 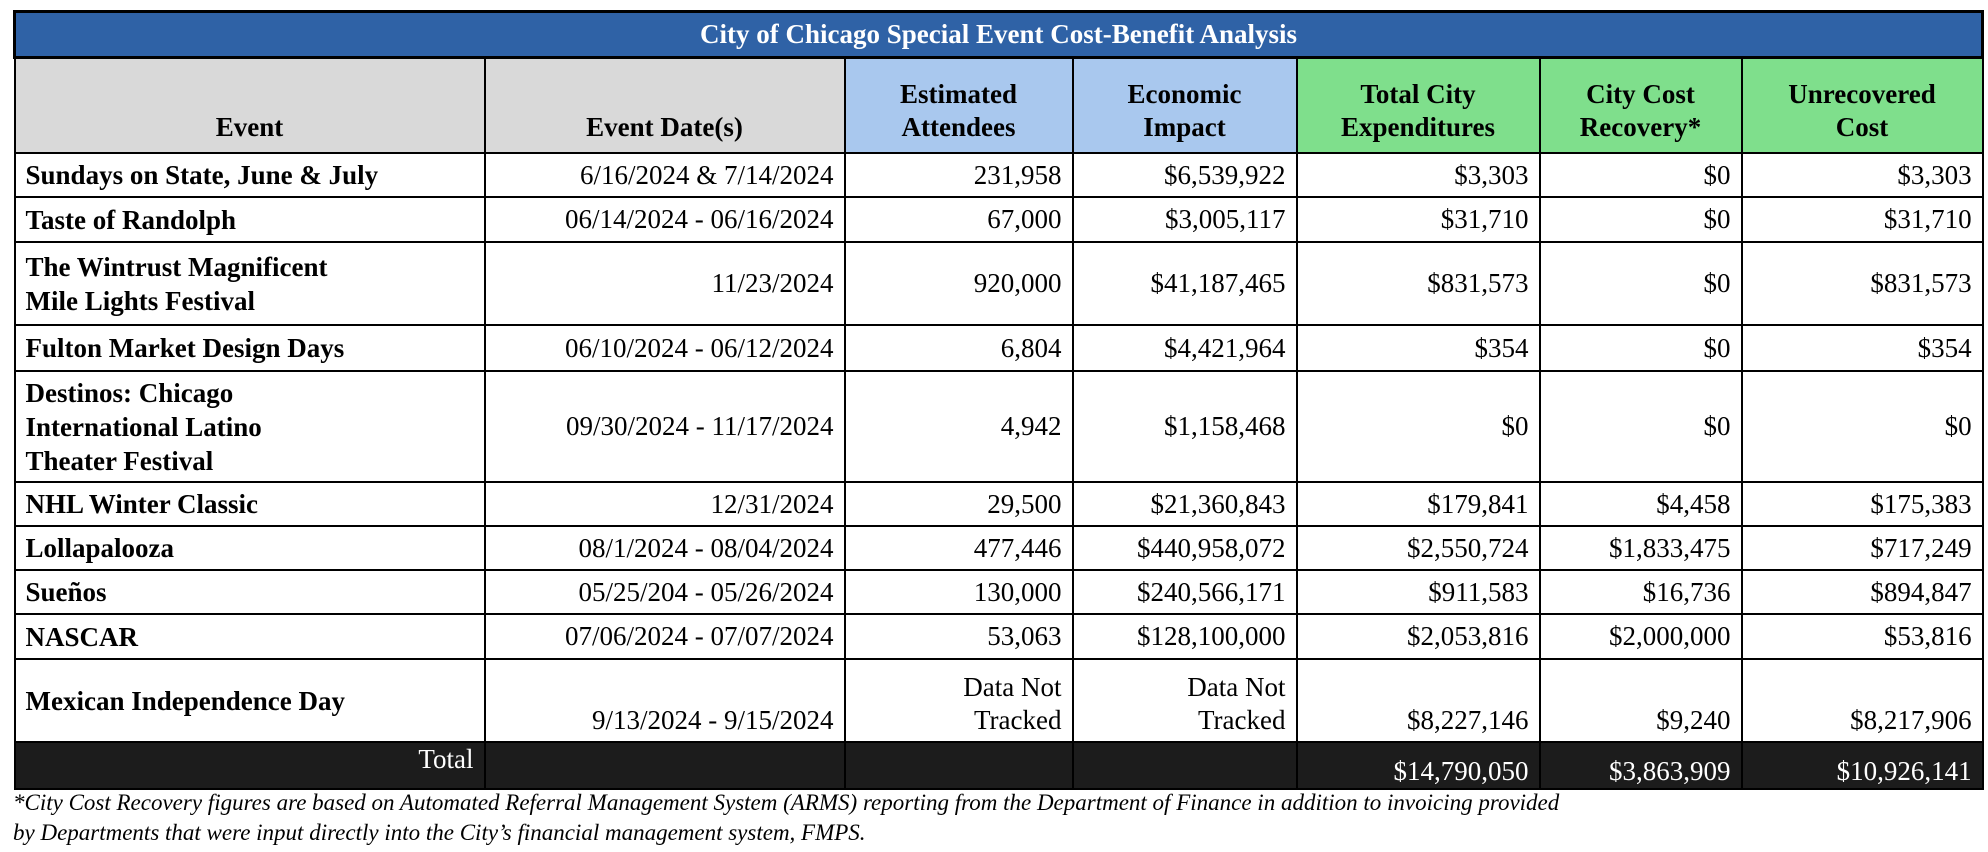 I want to click on event-name: Fulton Market Design Days, so click(x=249, y=348).